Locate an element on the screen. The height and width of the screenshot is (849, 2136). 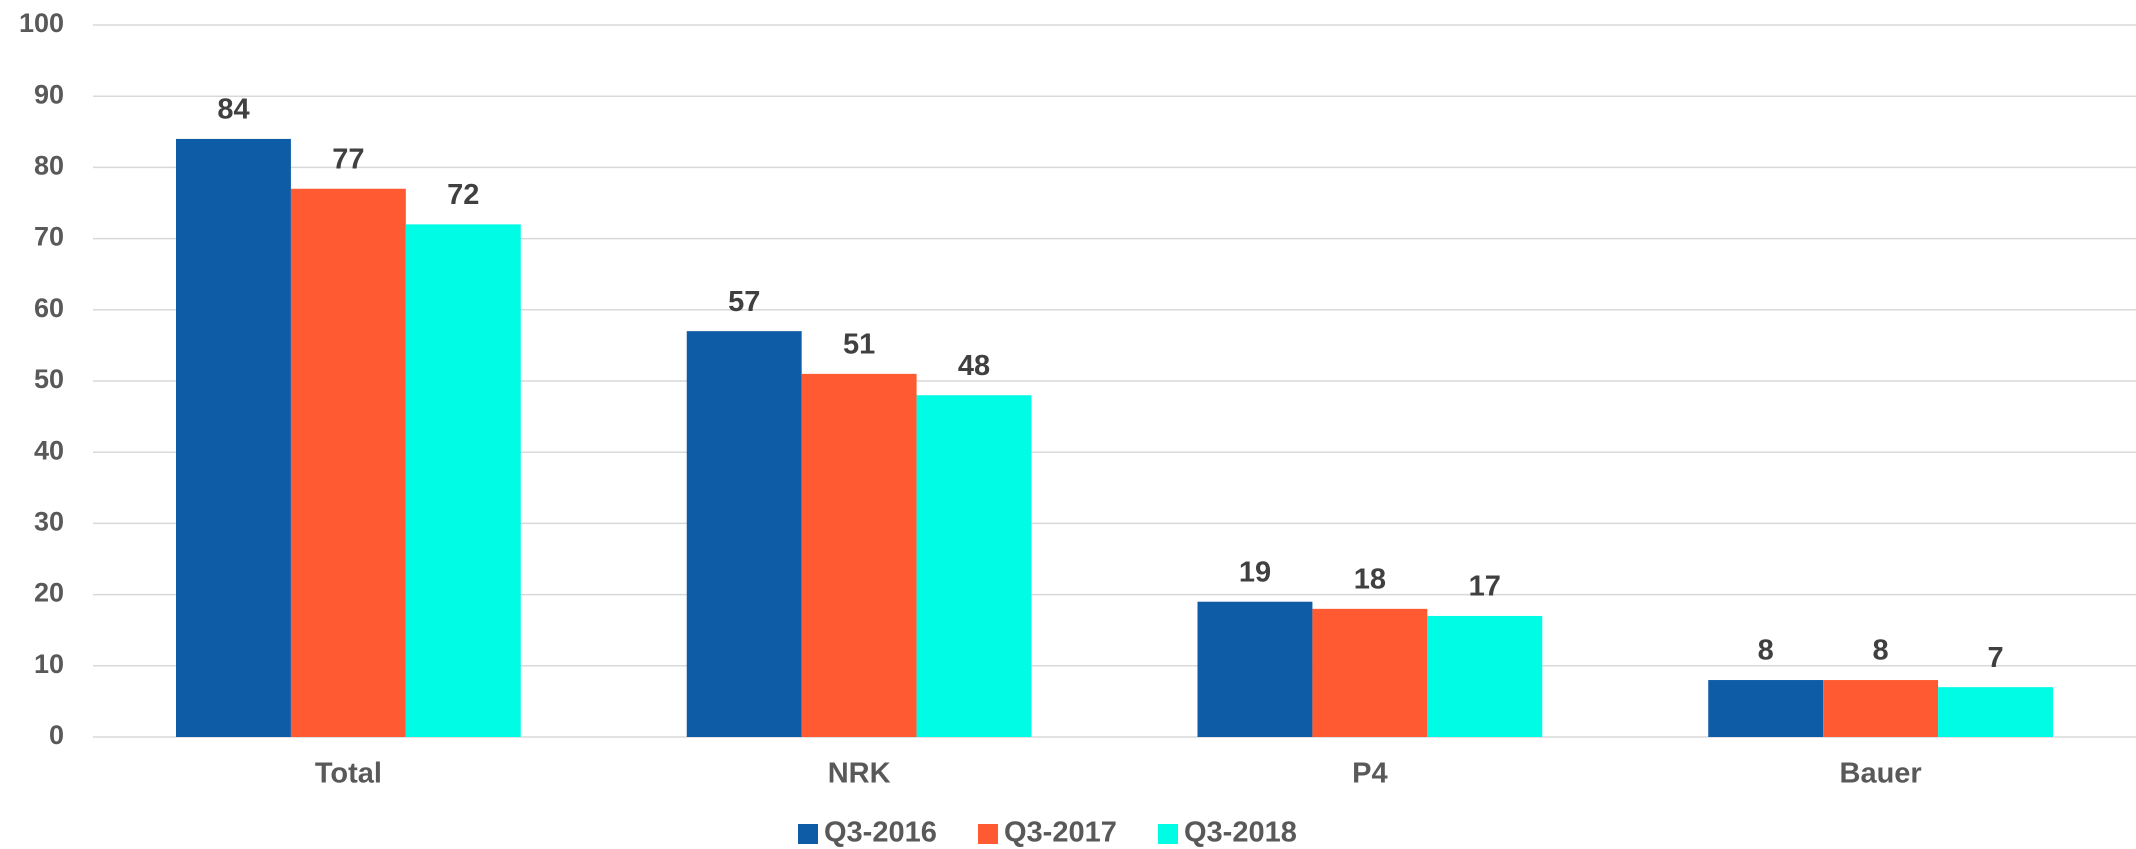
legend-label: Q3-2017 is located at coordinates (1060, 833).